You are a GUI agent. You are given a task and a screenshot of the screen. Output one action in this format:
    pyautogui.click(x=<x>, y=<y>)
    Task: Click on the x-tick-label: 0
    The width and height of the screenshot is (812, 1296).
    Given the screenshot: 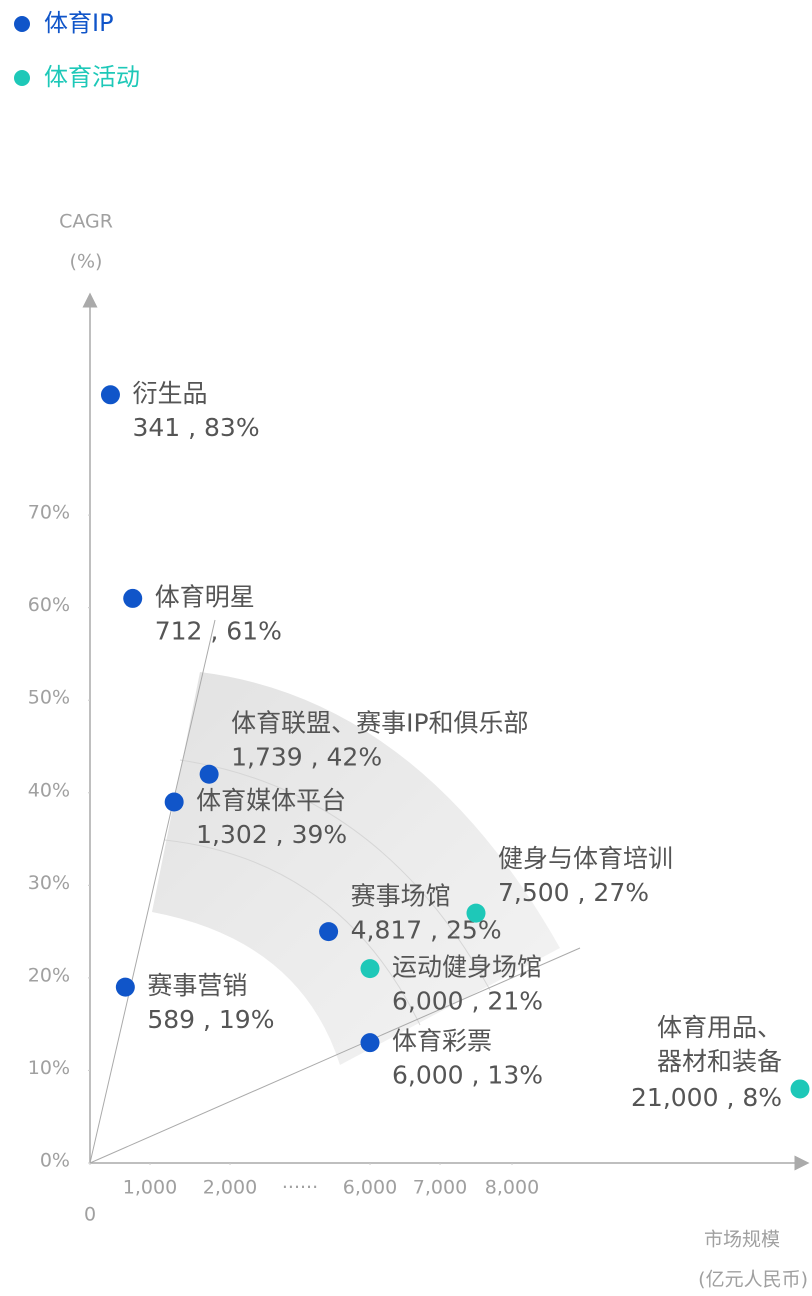 What is the action you would take?
    pyautogui.click(x=90, y=1215)
    